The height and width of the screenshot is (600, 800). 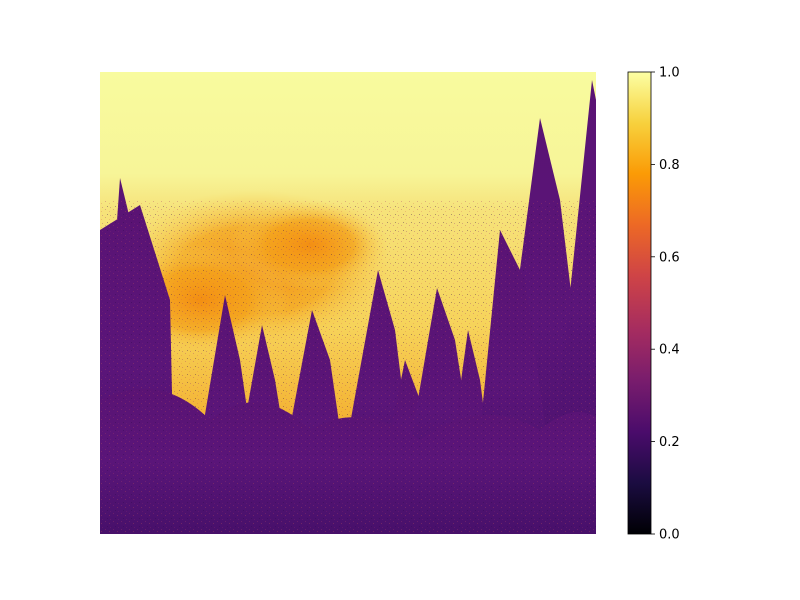 I want to click on colorbar-ticks: 0.0 0.2 0.4 0.6 0.8 1.0, so click(x=665, y=304).